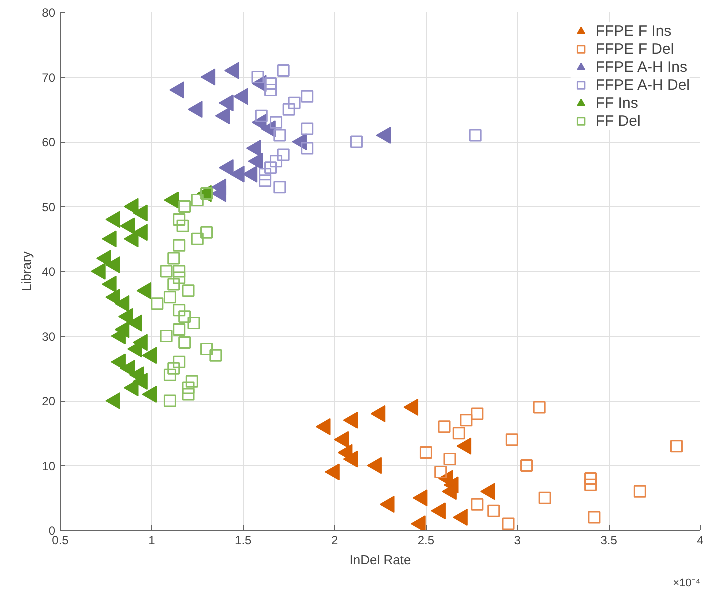  I want to click on y-tick-label: 40, so click(49, 272).